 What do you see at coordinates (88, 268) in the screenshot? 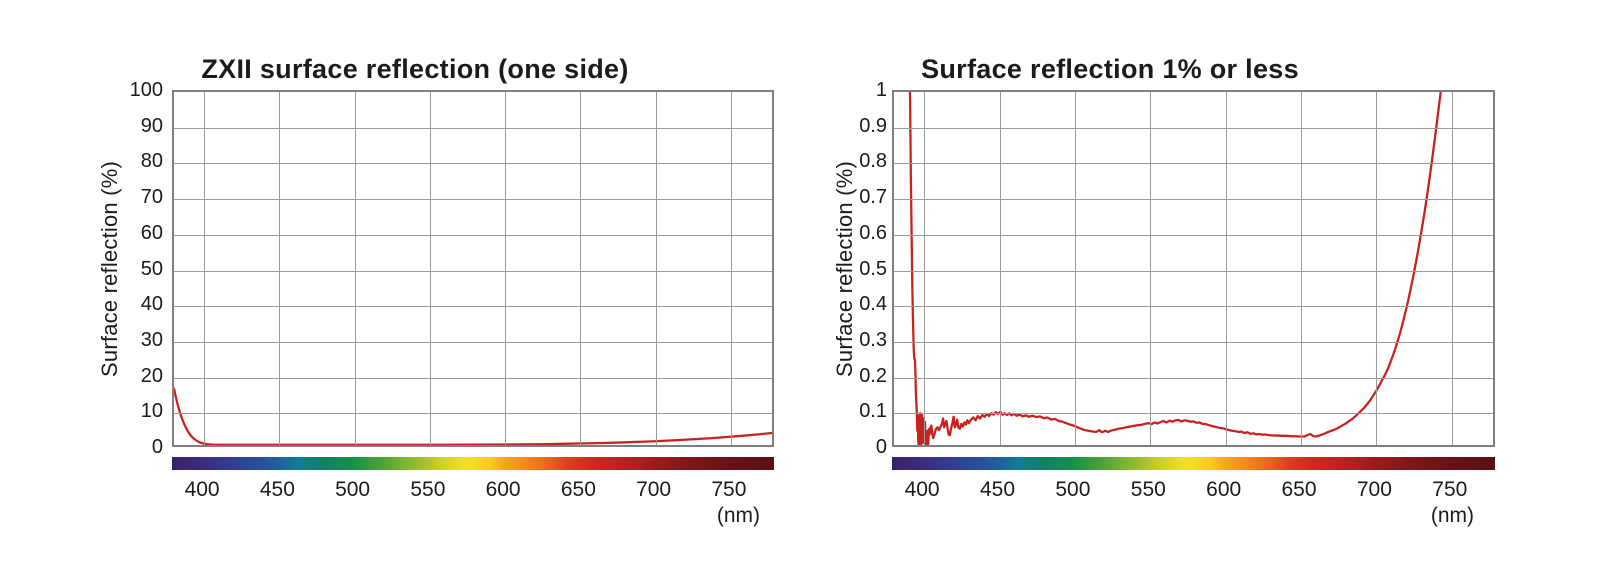
I see `chart-left-y-tick-labels: 100 90 80 70 60 50 40 30 20 10 0` at bounding box center [88, 268].